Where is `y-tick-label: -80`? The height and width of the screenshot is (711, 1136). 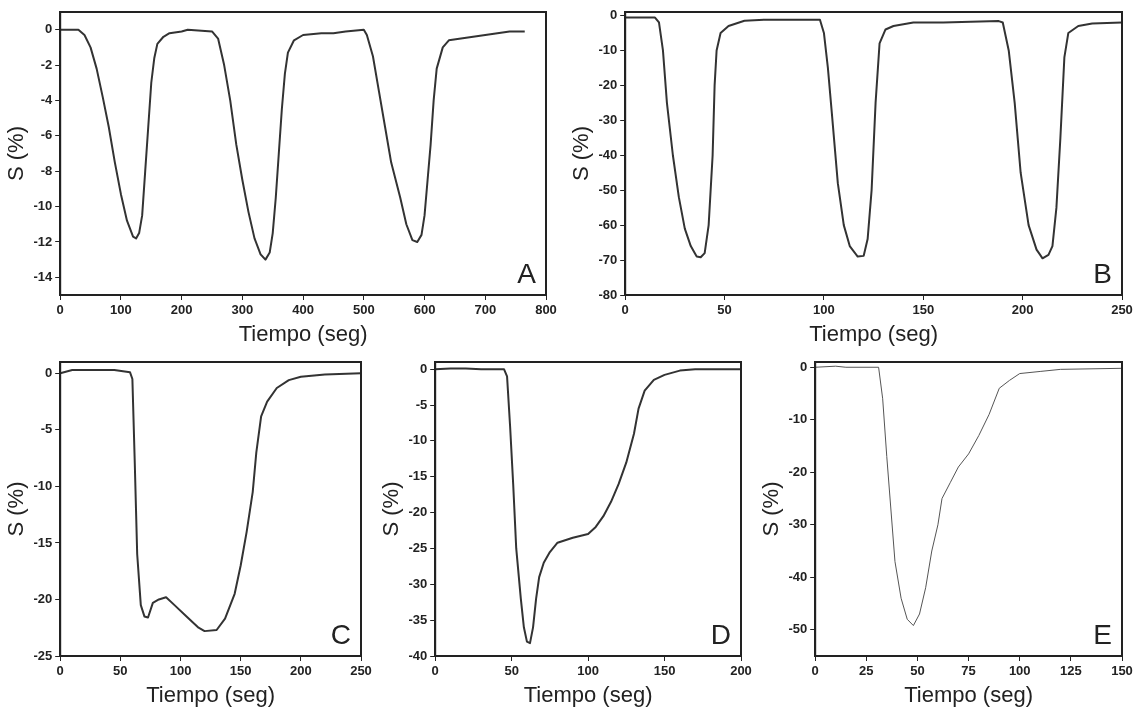
y-tick-label: -80 is located at coordinates (608, 294).